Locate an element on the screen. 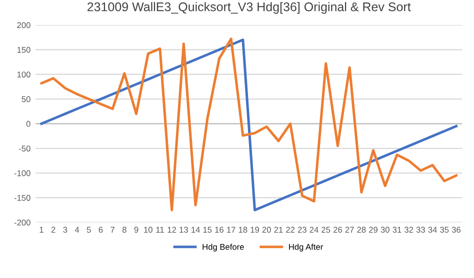 The image size is (474, 278). x-tick-label: 21 is located at coordinates (278, 229).